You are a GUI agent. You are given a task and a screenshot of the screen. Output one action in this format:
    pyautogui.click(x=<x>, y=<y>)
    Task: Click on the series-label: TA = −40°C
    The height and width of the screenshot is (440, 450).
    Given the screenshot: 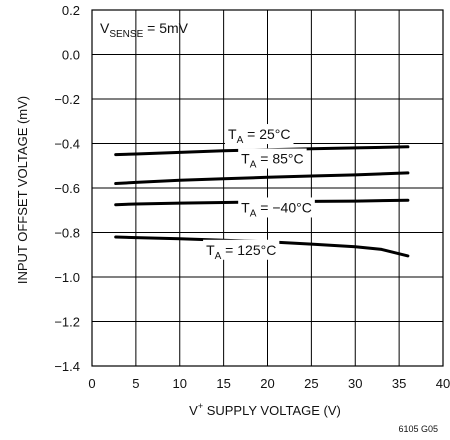 What is the action you would take?
    pyautogui.click(x=276, y=209)
    